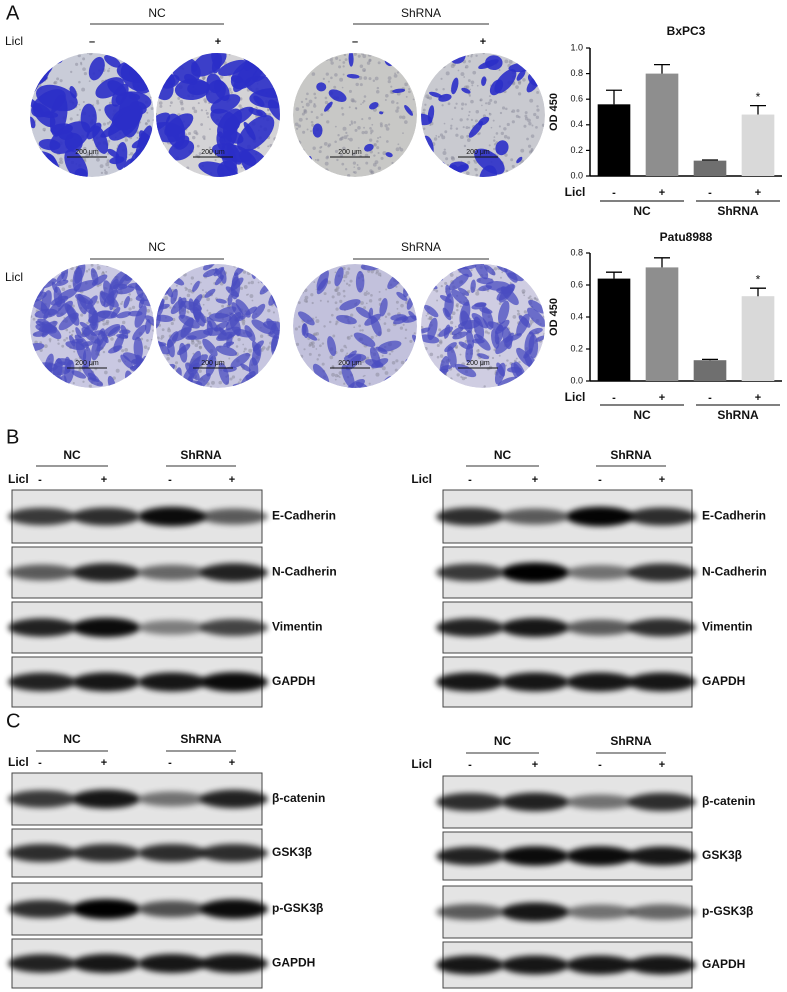 The width and height of the screenshot is (787, 992). Describe the element at coordinates (12, 437) in the screenshot. I see `panel-label: B` at that location.